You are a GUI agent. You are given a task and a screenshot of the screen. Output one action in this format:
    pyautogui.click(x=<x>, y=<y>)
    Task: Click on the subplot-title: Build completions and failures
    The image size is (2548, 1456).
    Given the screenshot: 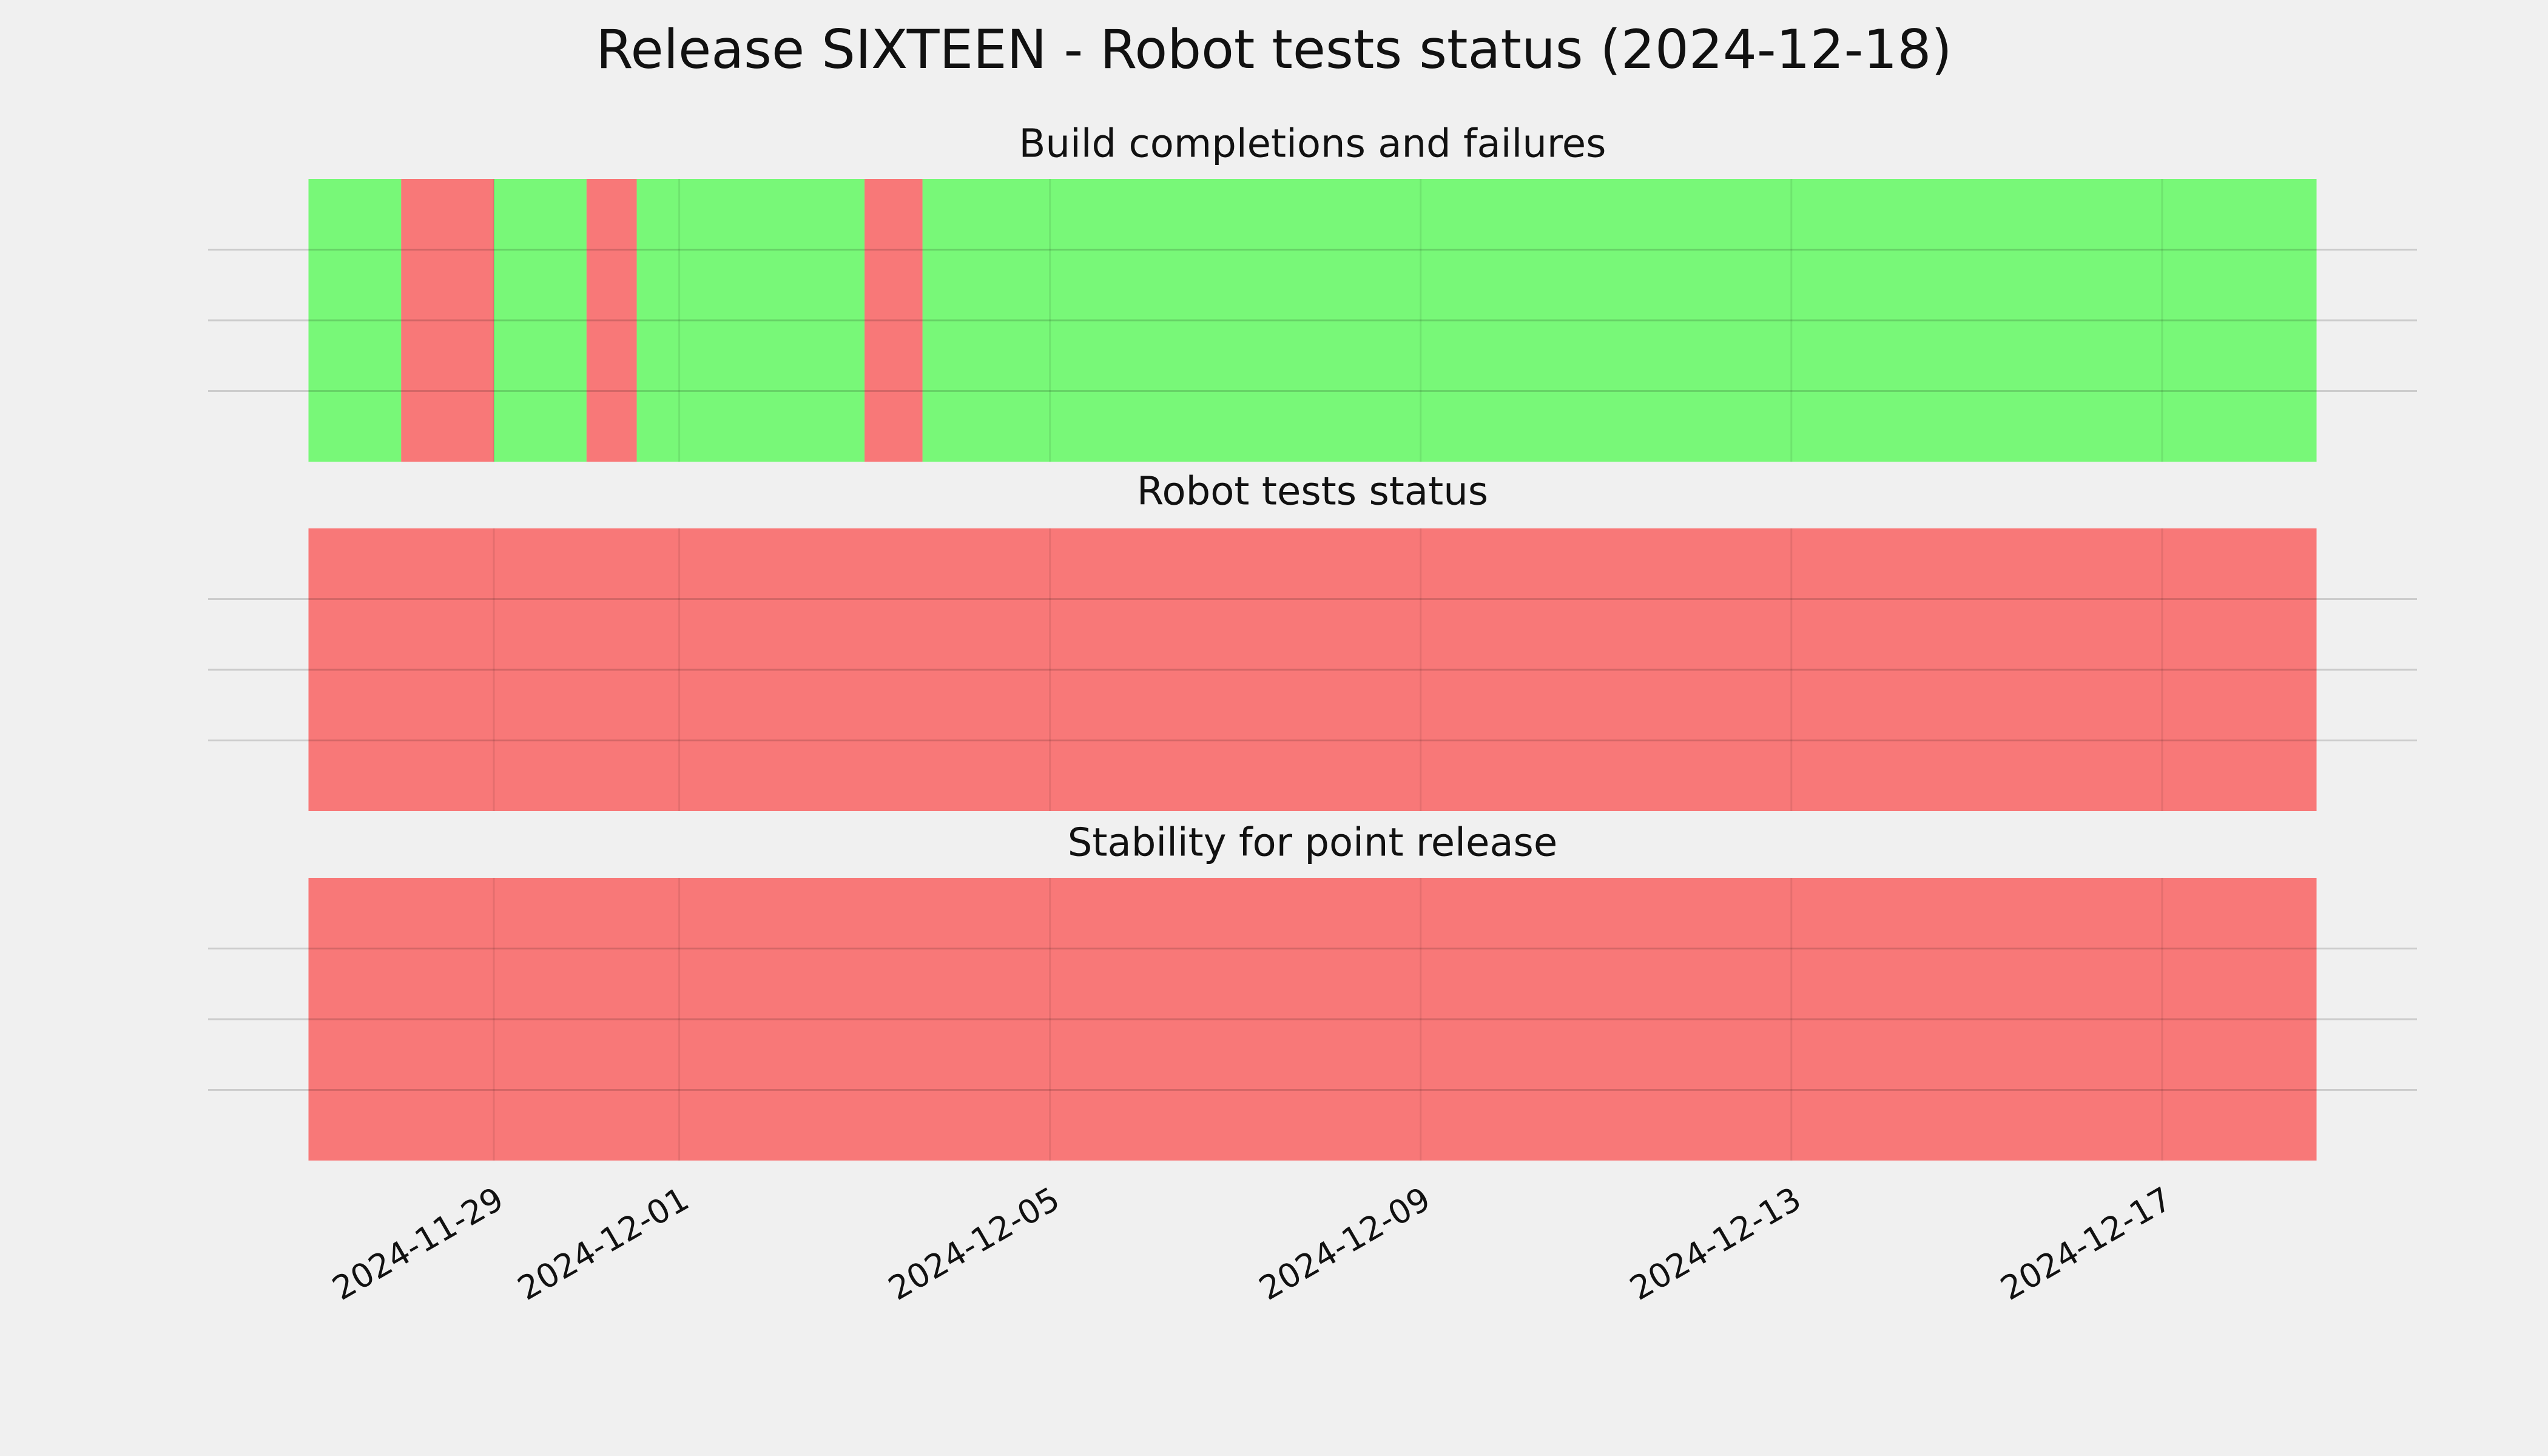 What is the action you would take?
    pyautogui.click(x=1312, y=144)
    